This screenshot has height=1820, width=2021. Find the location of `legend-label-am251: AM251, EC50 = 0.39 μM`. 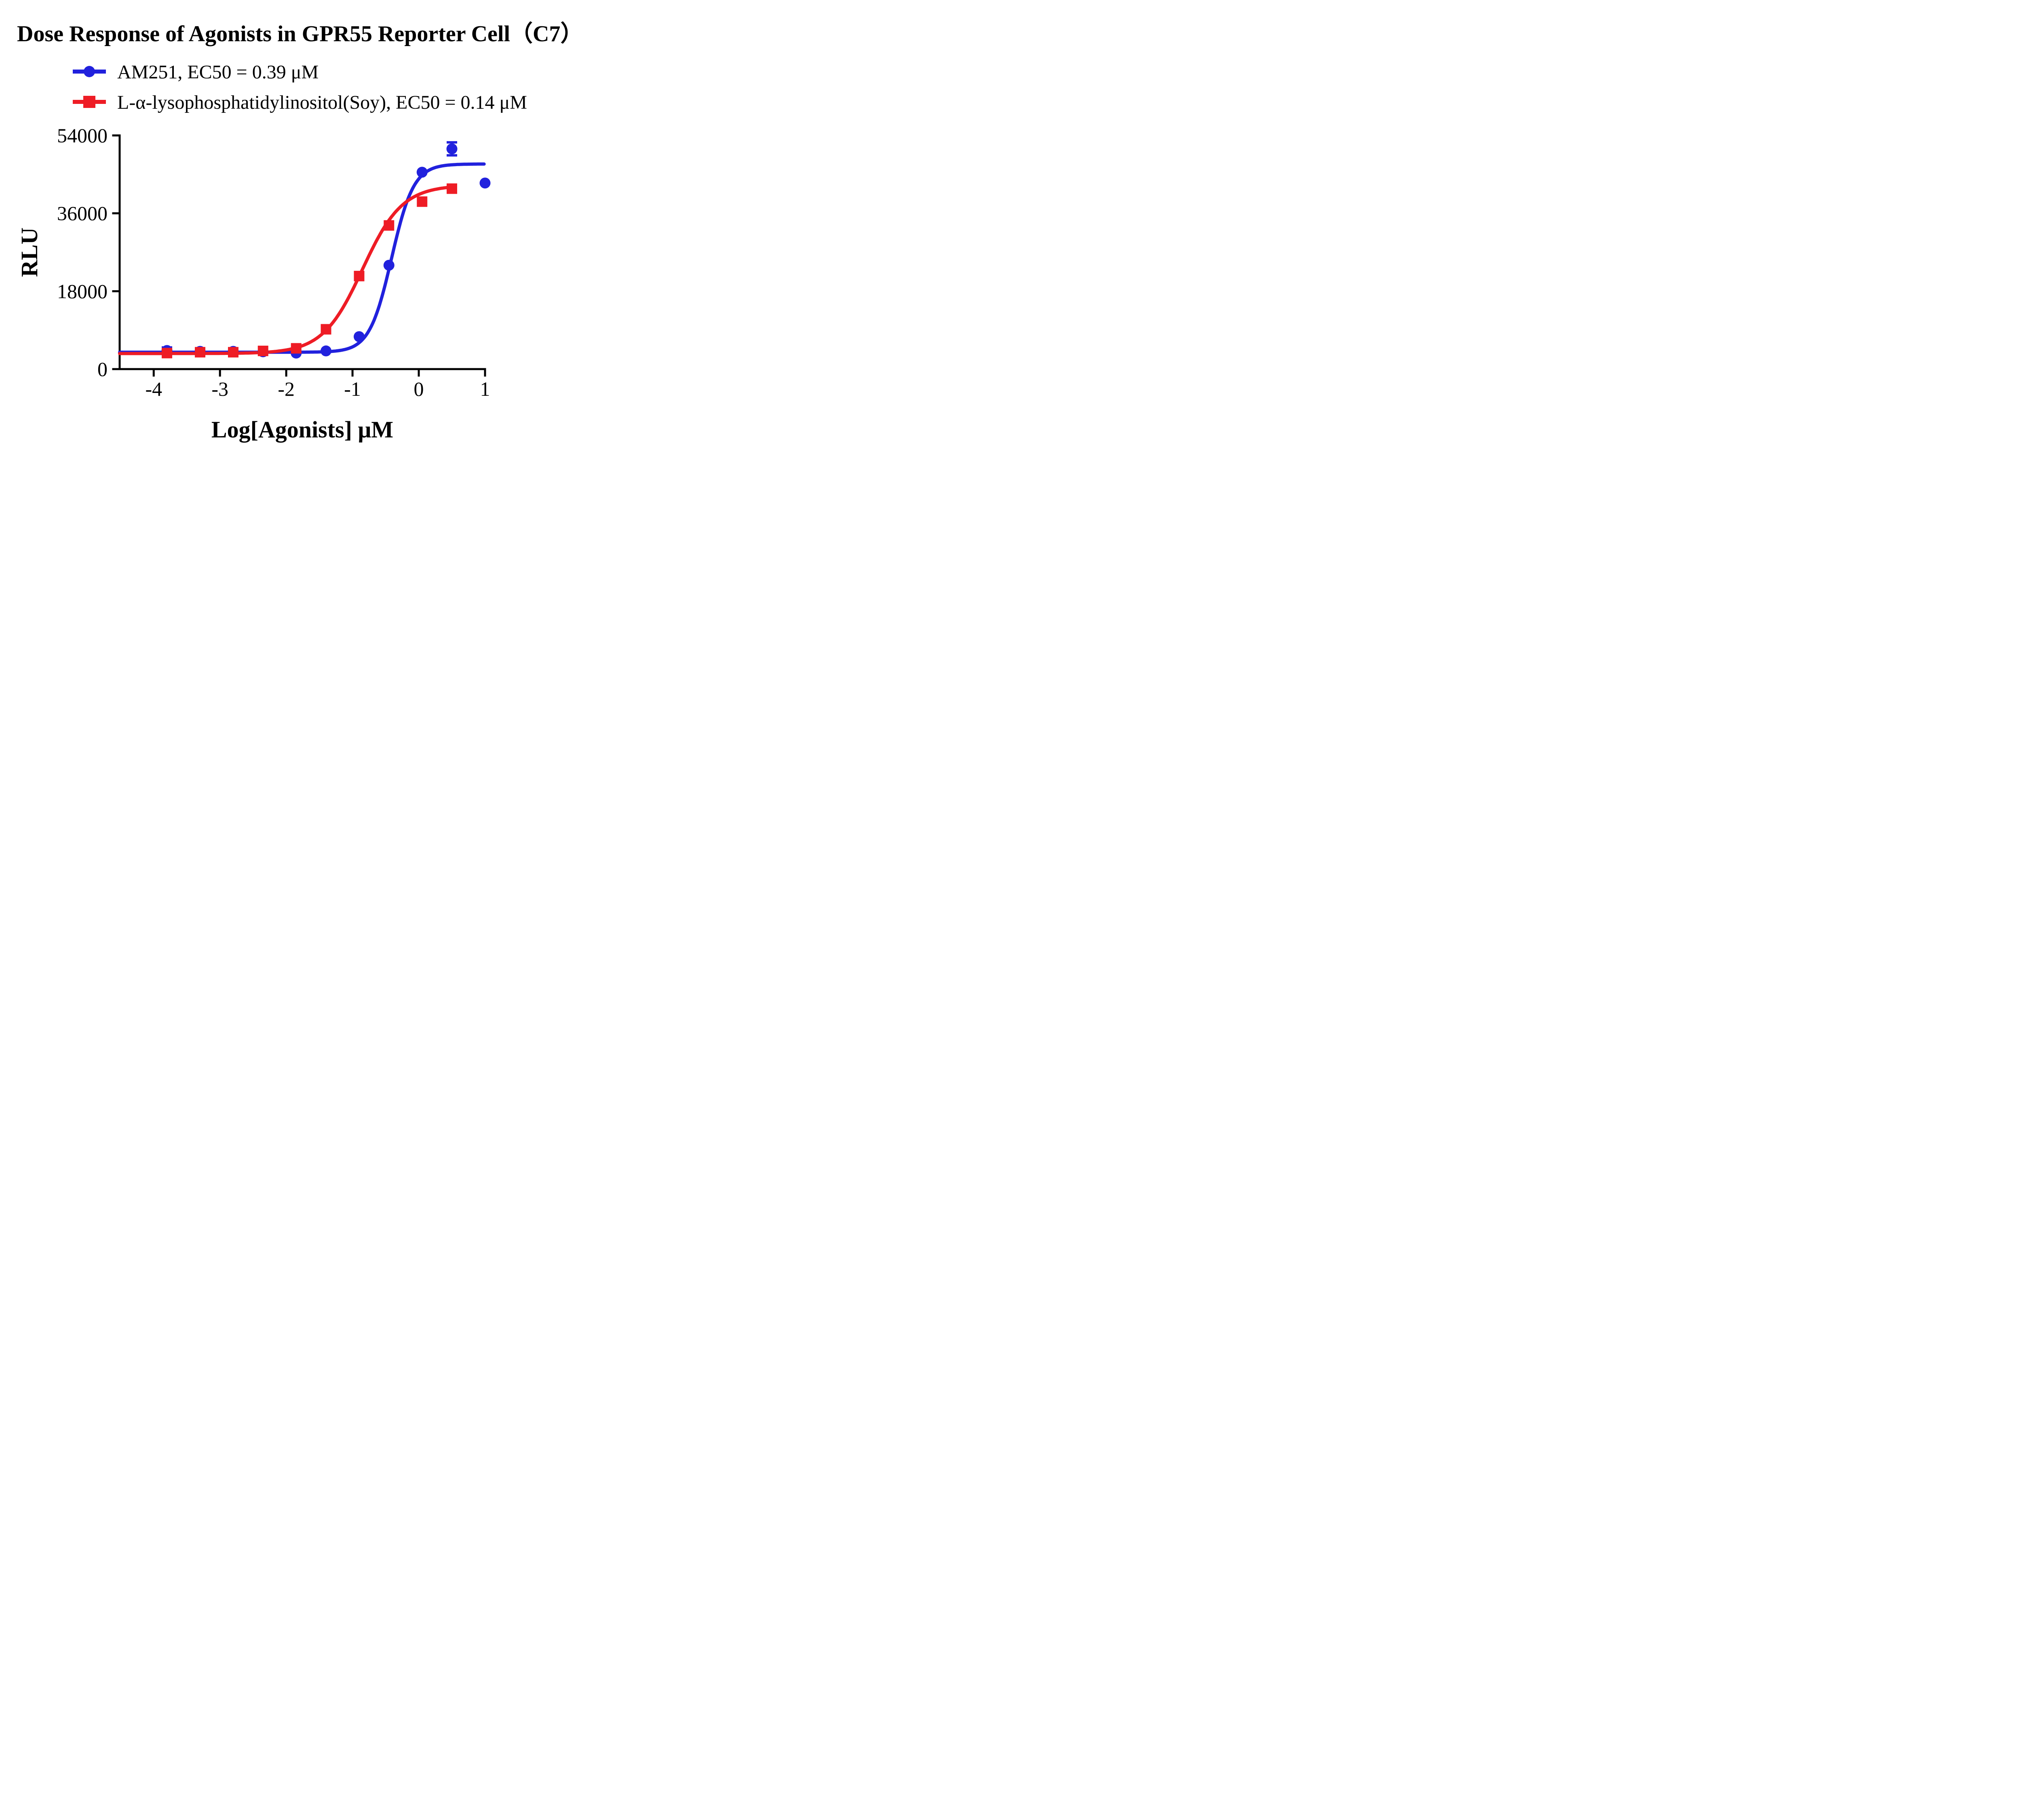

legend-label-am251: AM251, EC50 = 0.39 μM is located at coordinates (218, 72).